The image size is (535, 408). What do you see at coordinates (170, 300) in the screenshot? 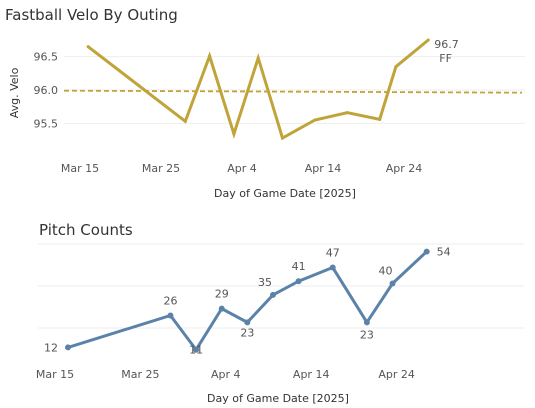
I see `pc-data-label: 26` at bounding box center [170, 300].